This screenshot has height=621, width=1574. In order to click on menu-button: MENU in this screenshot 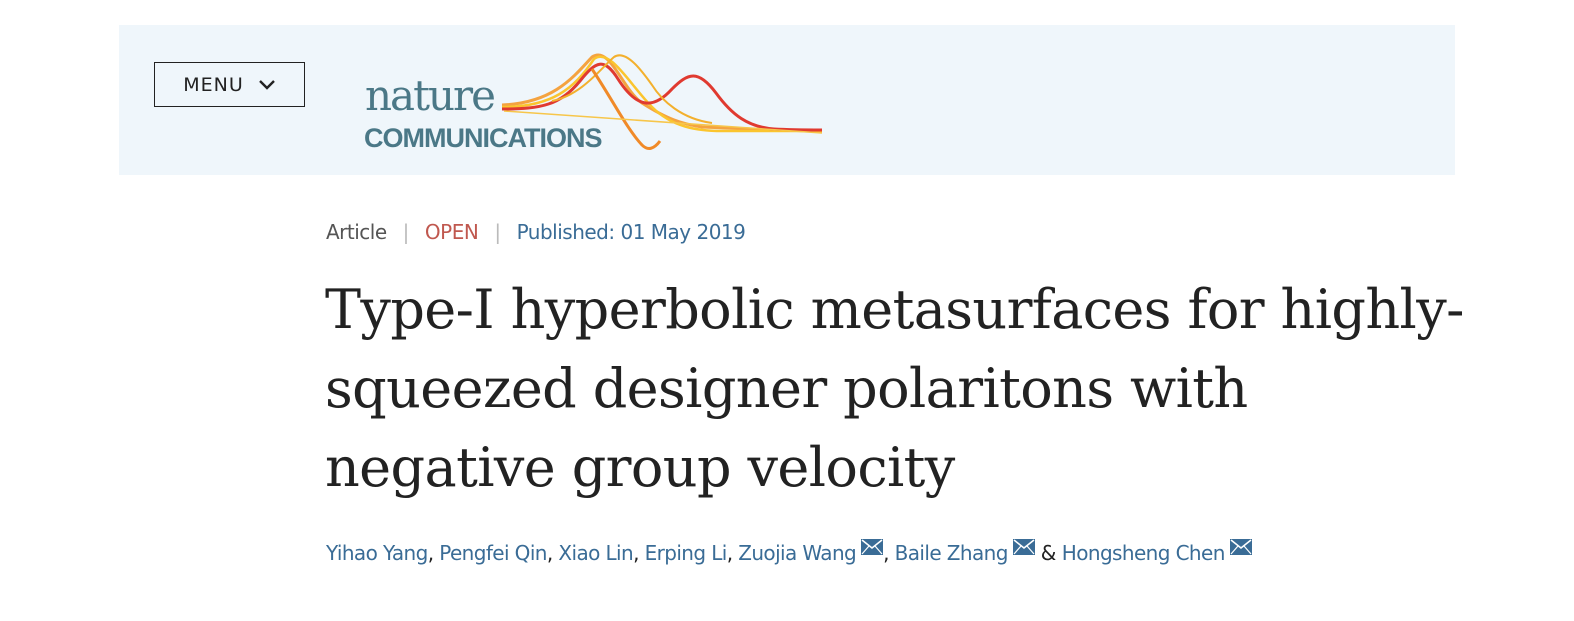, I will do `click(229, 84)`.